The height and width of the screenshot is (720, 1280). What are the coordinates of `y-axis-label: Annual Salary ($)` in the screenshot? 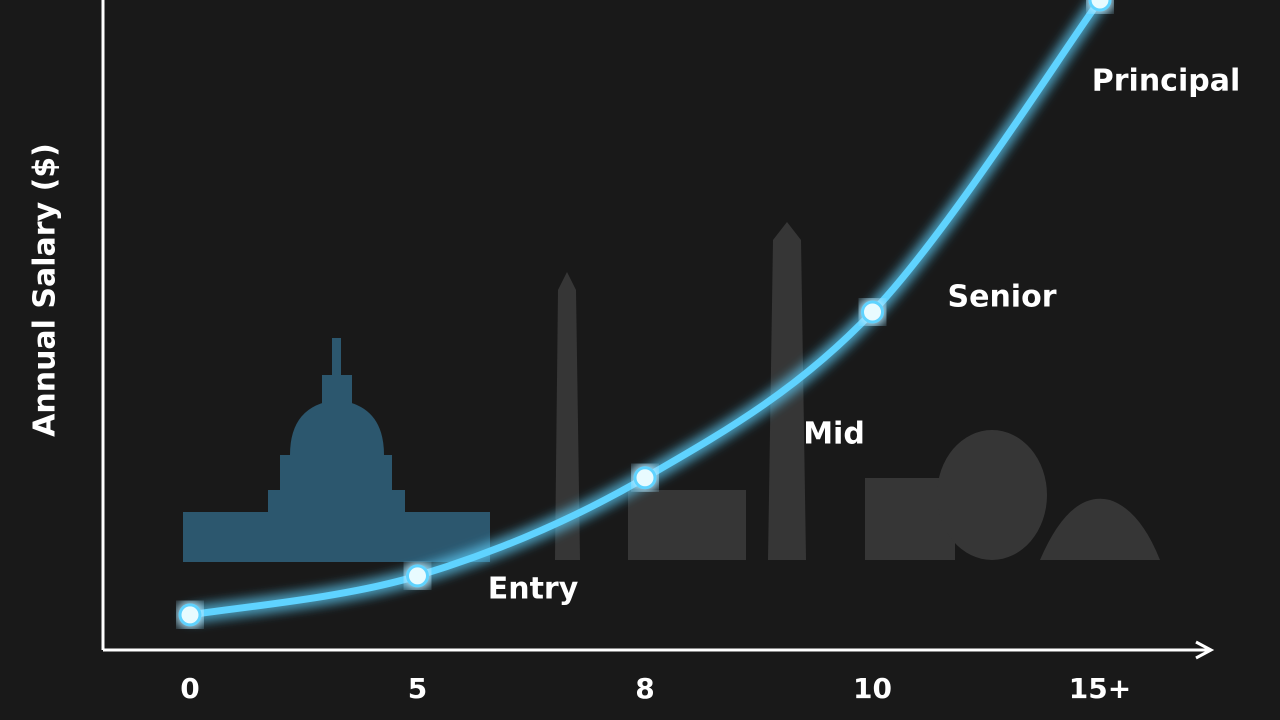 It's located at (45, 290).